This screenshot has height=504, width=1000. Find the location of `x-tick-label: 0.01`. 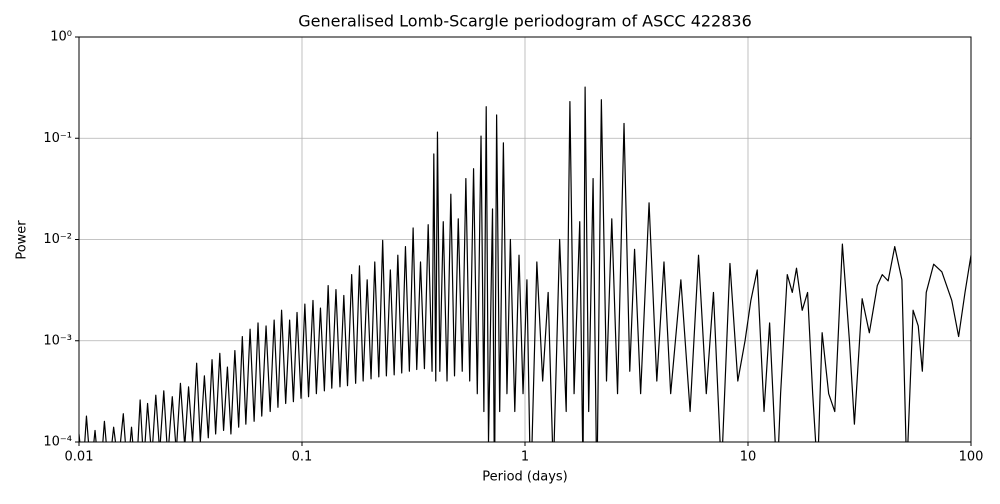

x-tick-label: 0.01 is located at coordinates (79, 457).